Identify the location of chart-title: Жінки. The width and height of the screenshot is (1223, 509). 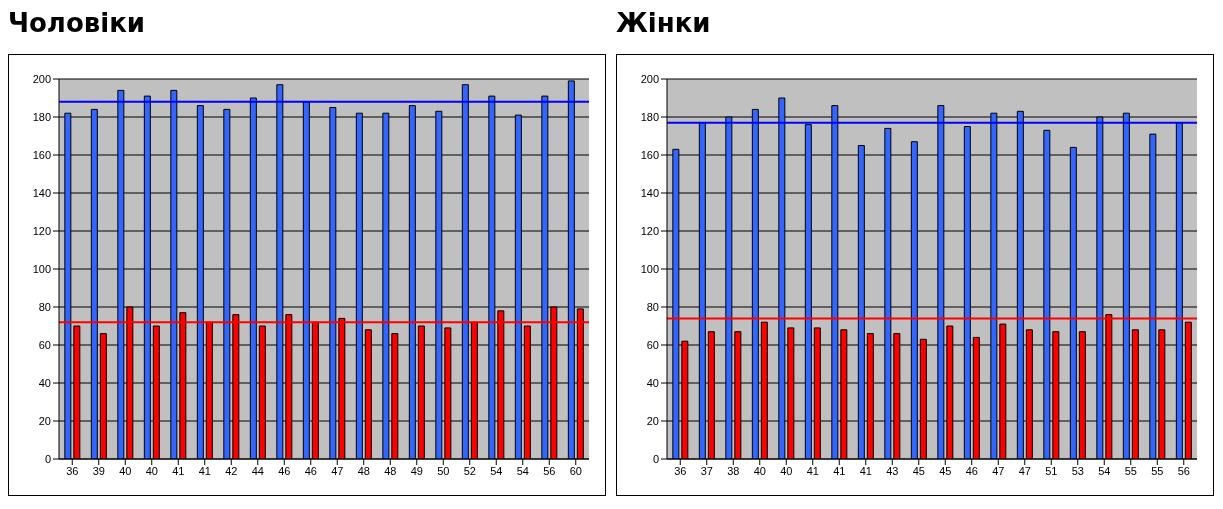
(664, 24).